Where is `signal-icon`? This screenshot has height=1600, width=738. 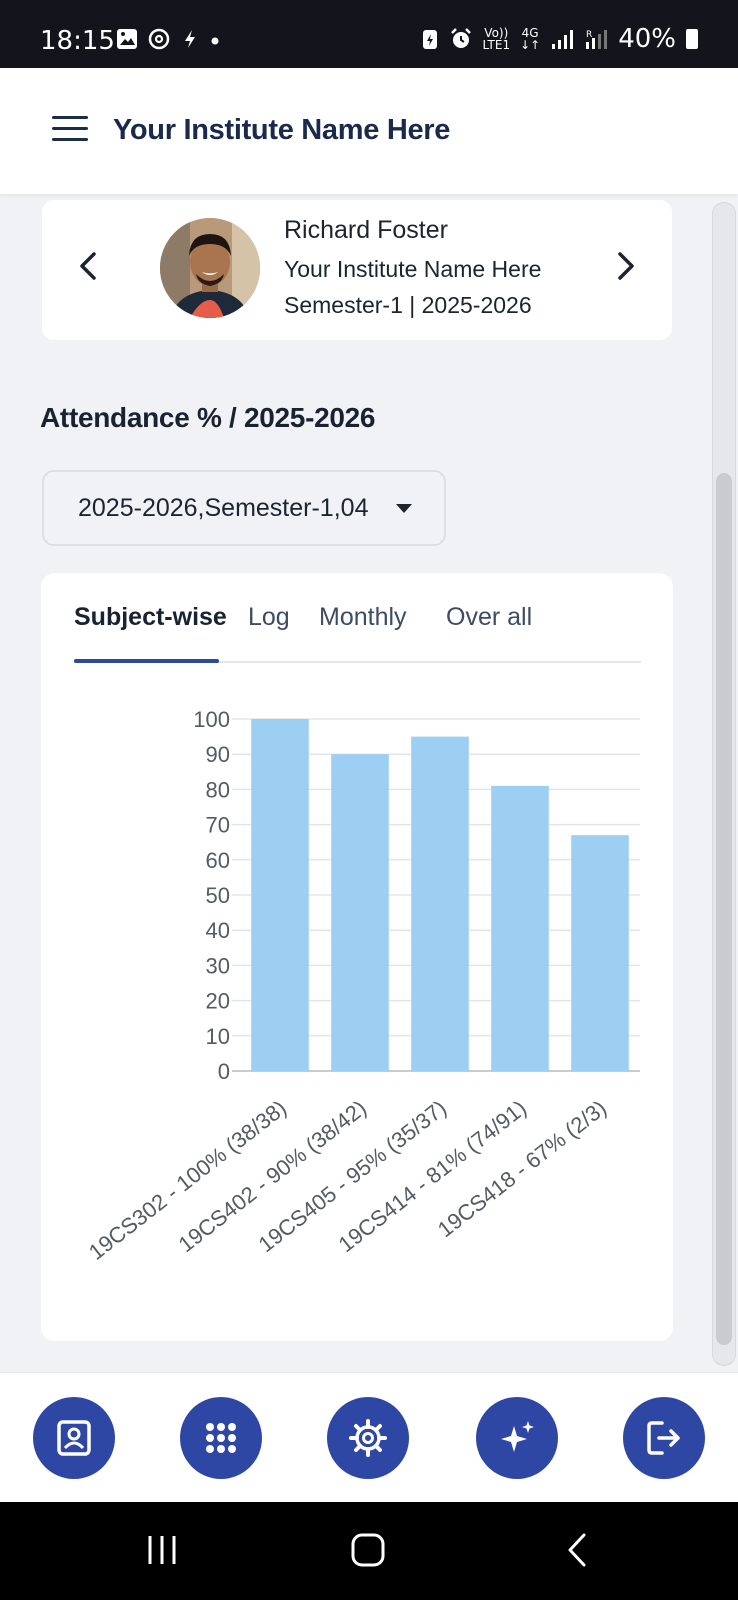
signal-icon is located at coordinates (563, 39).